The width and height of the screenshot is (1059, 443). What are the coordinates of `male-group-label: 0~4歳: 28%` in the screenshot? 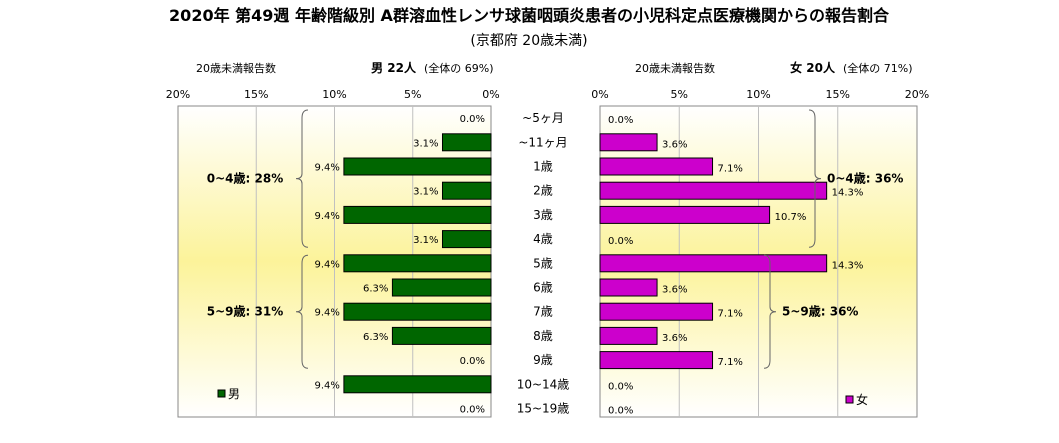 It's located at (245, 178).